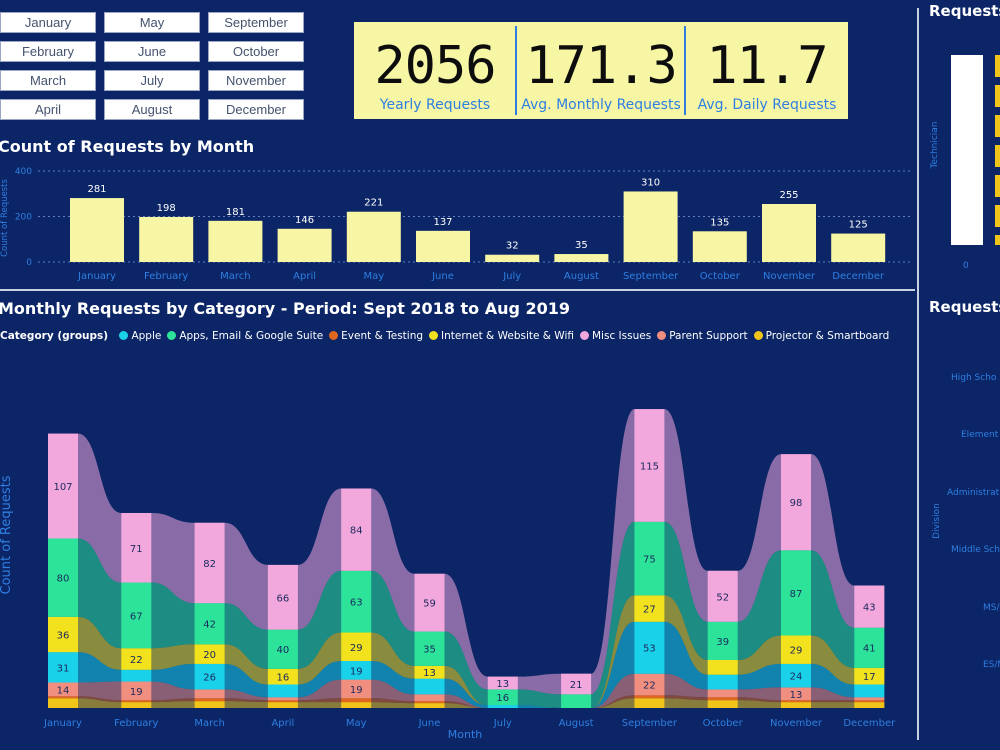 This screenshot has height=750, width=1000. Describe the element at coordinates (256, 51) in the screenshot. I see `month-slicer-button: October` at that location.